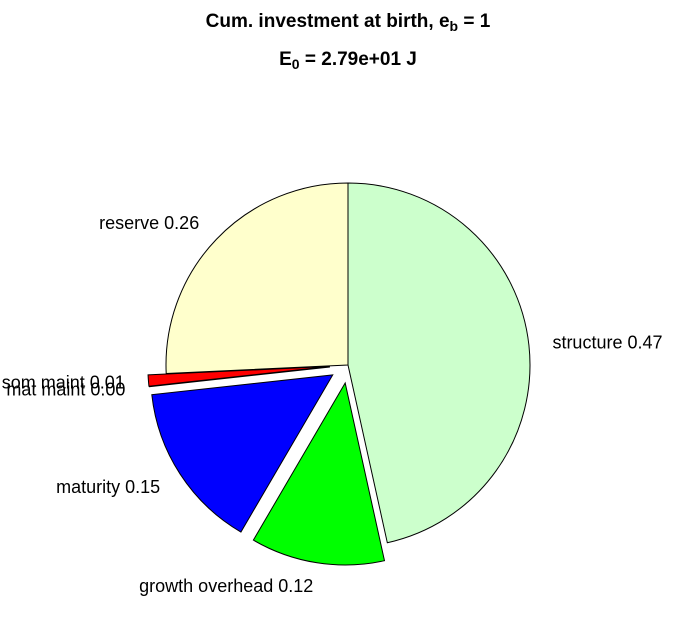 This screenshot has height=618, width=696. I want to click on slice-label: structure 0.47, so click(607, 343).